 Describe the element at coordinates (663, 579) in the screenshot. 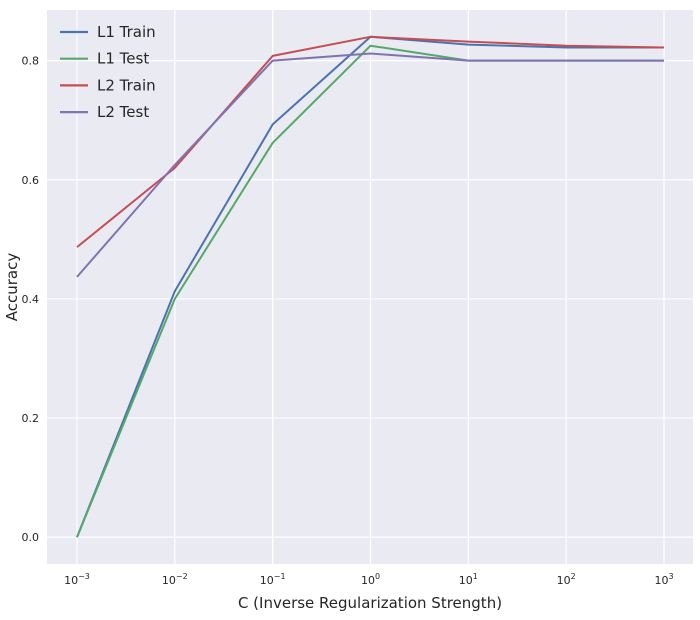

I see `x-tick-label: 10³` at that location.